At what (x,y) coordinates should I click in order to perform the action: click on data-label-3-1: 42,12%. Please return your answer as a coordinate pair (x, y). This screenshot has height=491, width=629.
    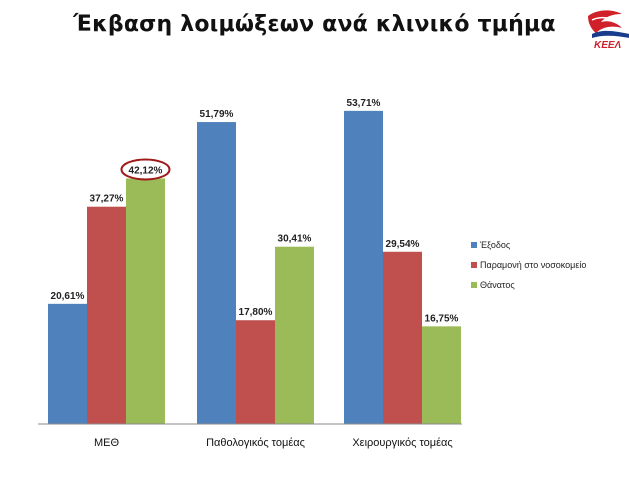
    Looking at the image, I should click on (146, 170).